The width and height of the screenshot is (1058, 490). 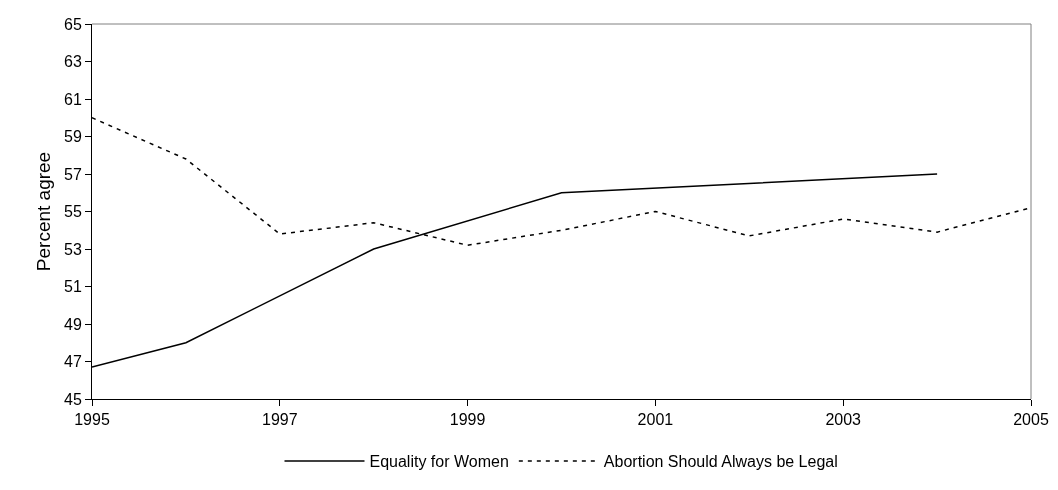 What do you see at coordinates (280, 420) in the screenshot?
I see `x-tick-label: 1997` at bounding box center [280, 420].